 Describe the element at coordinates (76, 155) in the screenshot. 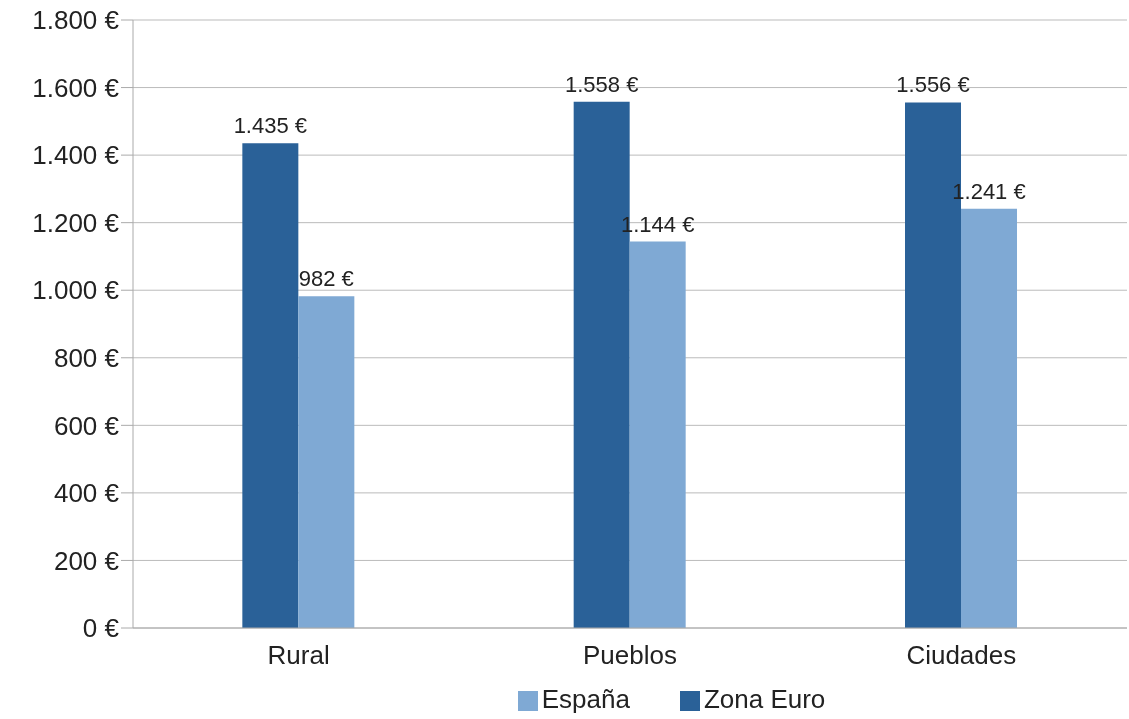

I see `y-tick-label: 1.400 €` at that location.